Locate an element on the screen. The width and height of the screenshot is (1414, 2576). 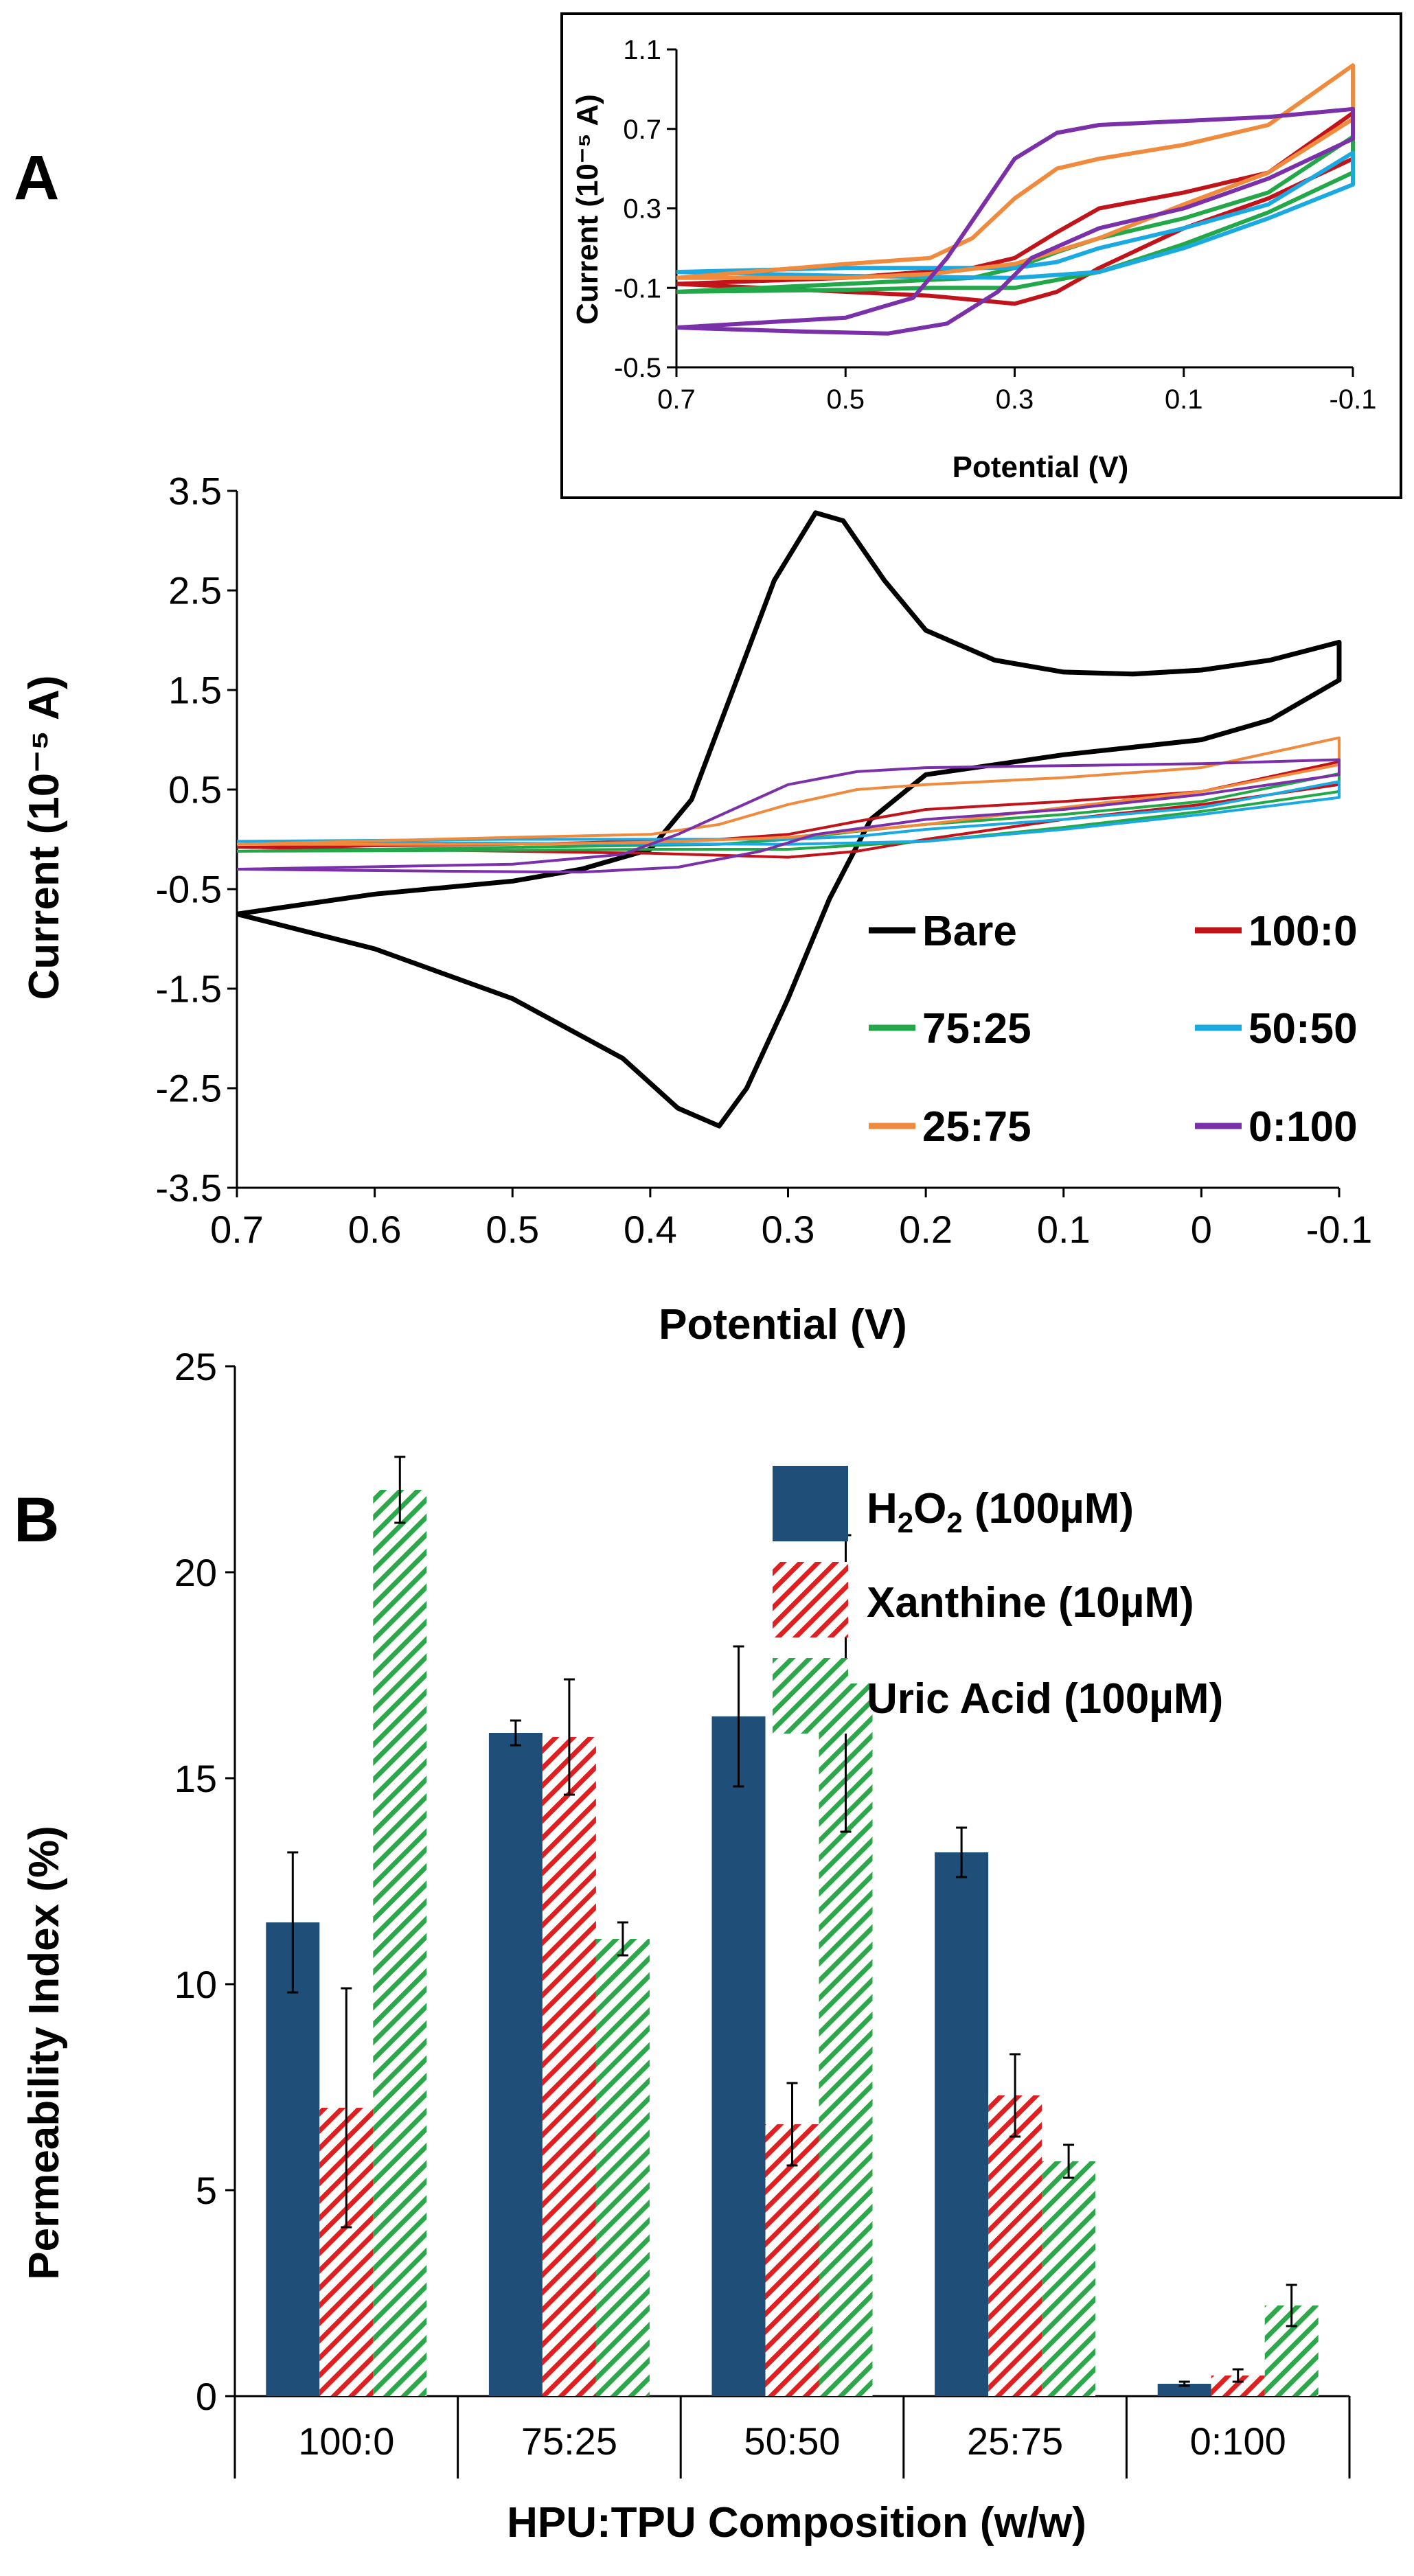
cv-main-x-axis-label: Potential (V) is located at coordinates (783, 1324).